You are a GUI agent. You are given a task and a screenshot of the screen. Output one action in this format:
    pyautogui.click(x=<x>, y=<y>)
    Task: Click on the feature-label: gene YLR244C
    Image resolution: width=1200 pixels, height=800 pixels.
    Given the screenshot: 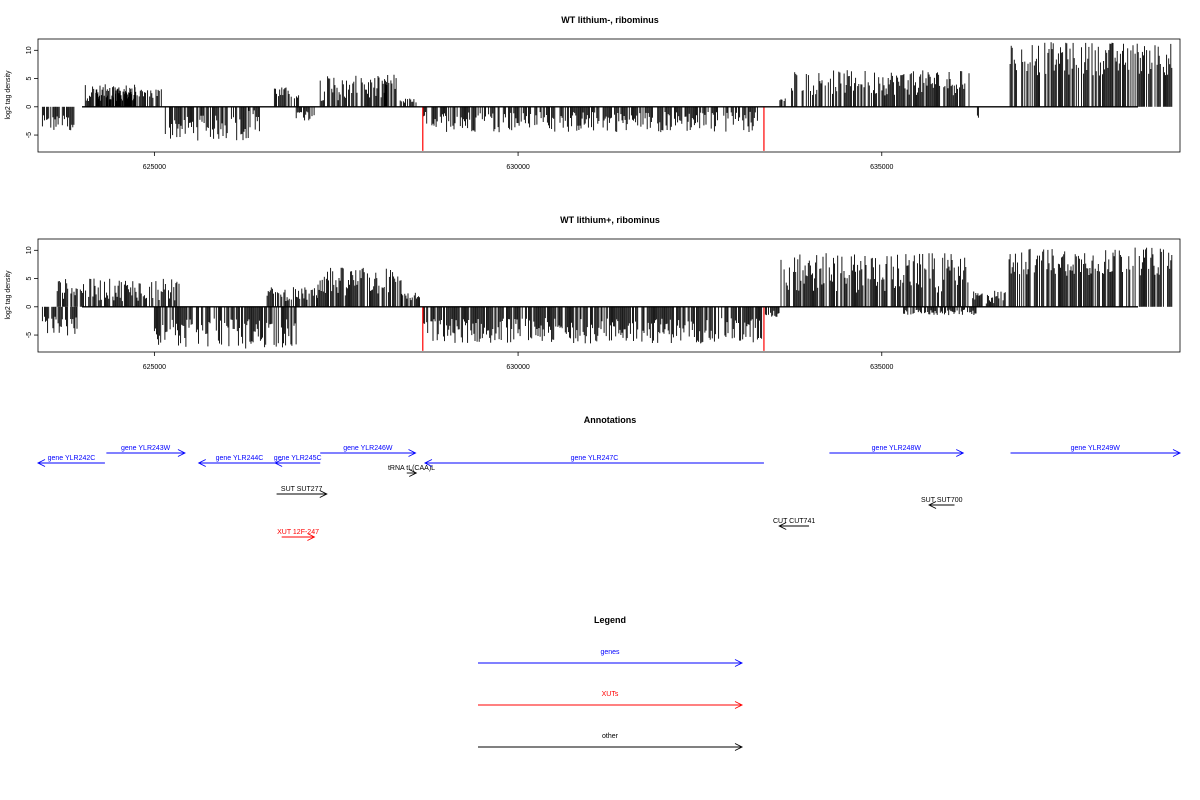 What is the action you would take?
    pyautogui.click(x=240, y=458)
    